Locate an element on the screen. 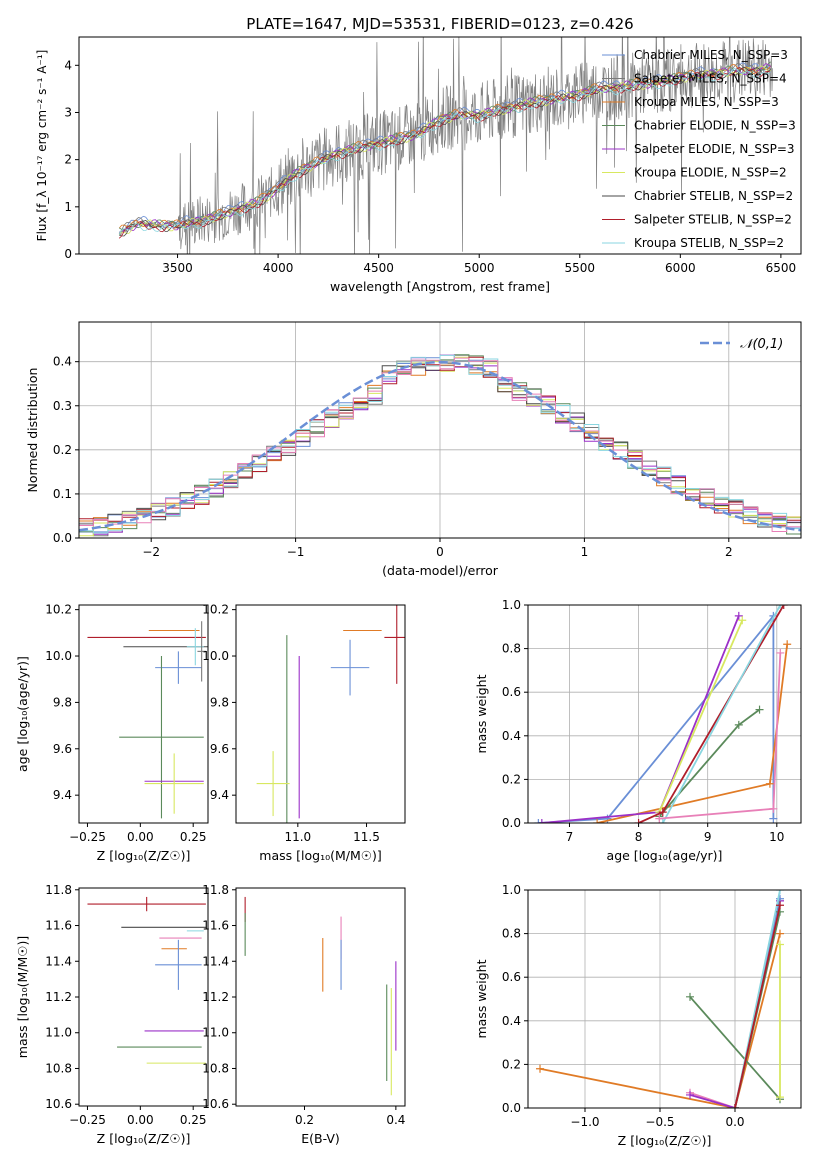  x-axis-label: age [log₁₀(age/yr)] is located at coordinates (665, 855).